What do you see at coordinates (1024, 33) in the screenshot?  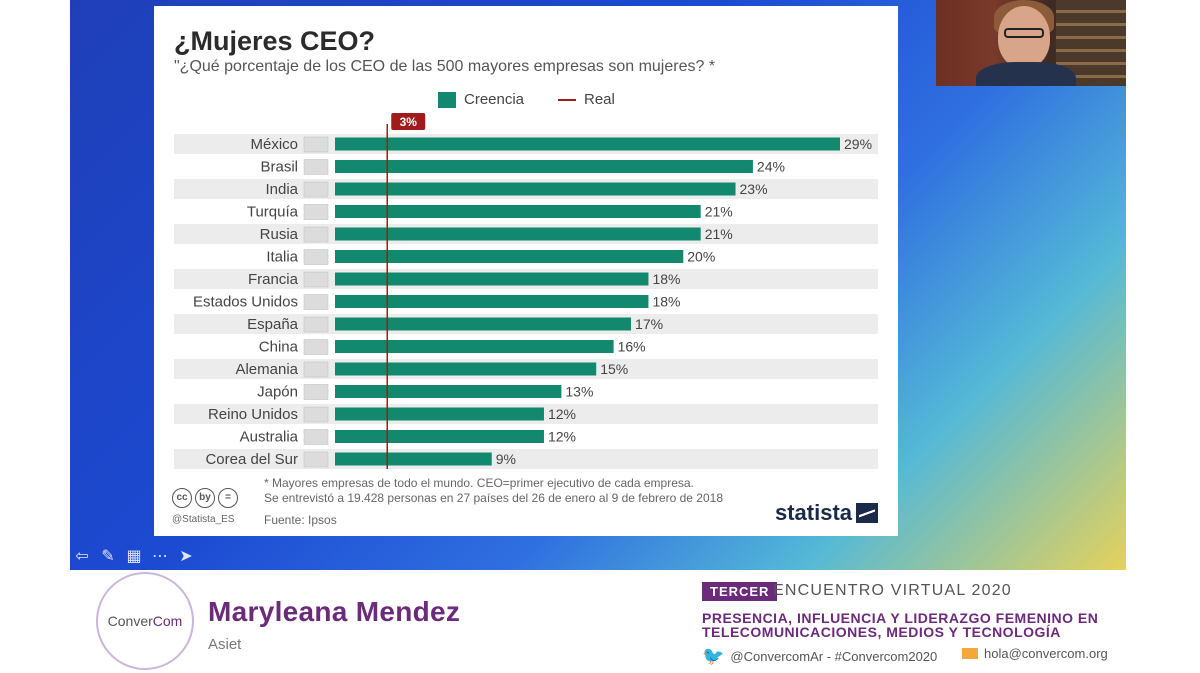 I see `glasses` at bounding box center [1024, 33].